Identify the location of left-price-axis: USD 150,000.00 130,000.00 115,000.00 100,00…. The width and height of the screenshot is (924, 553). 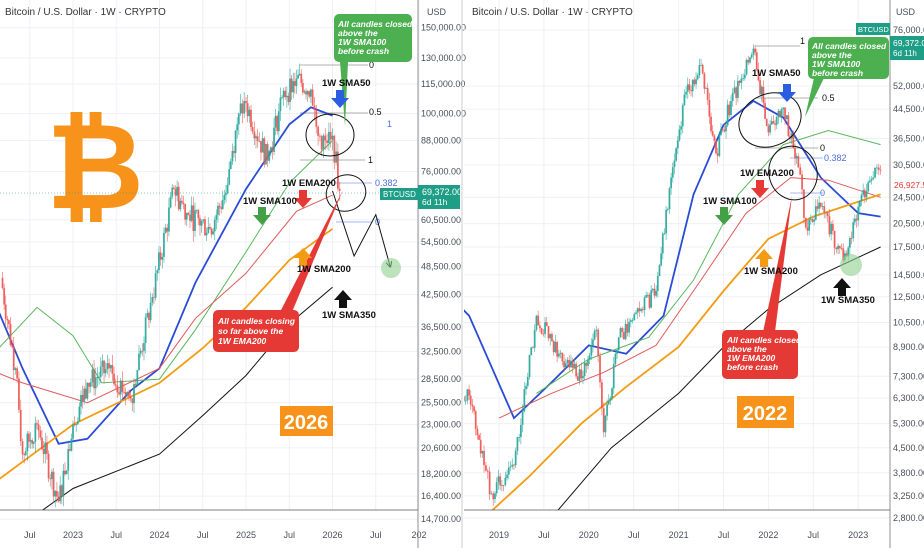
(423, 274).